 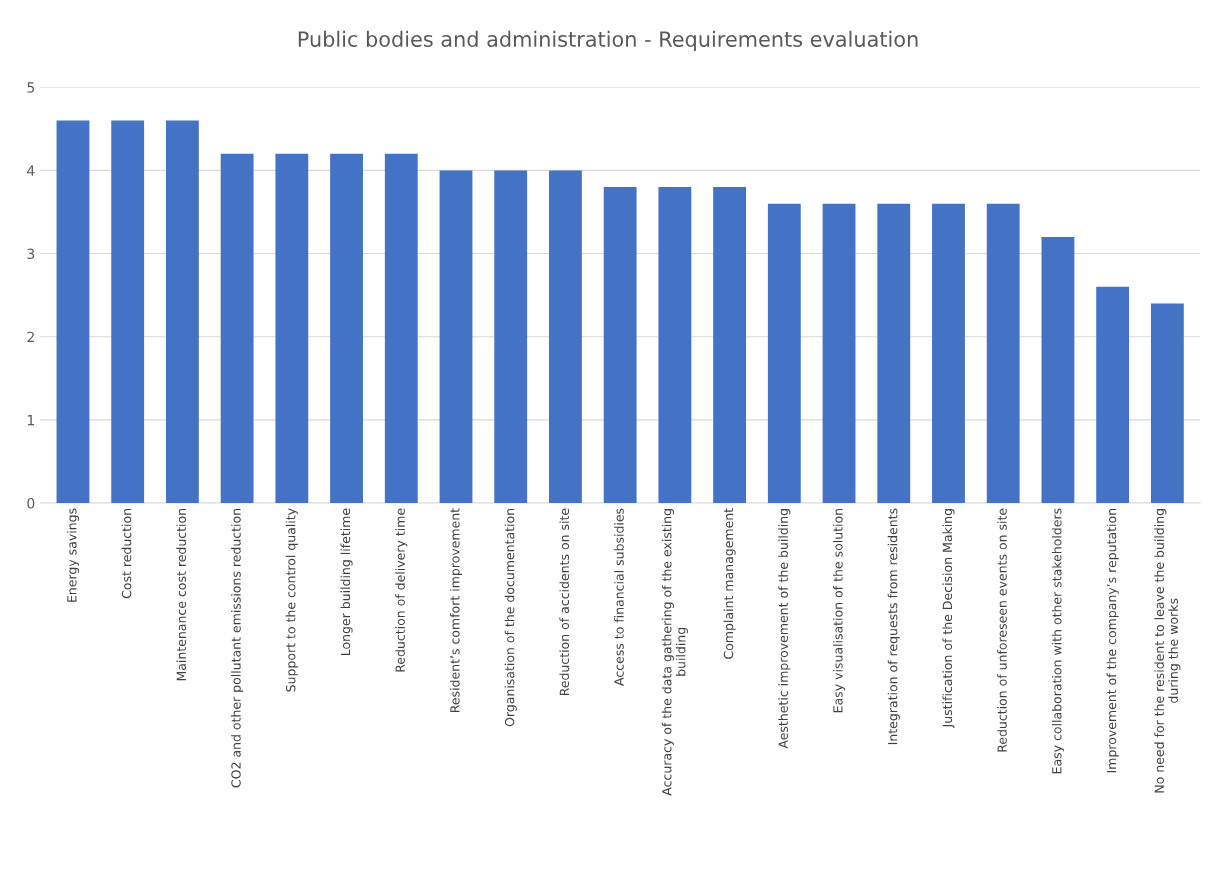 What do you see at coordinates (31, 254) in the screenshot?
I see `y-tick-label: 3` at bounding box center [31, 254].